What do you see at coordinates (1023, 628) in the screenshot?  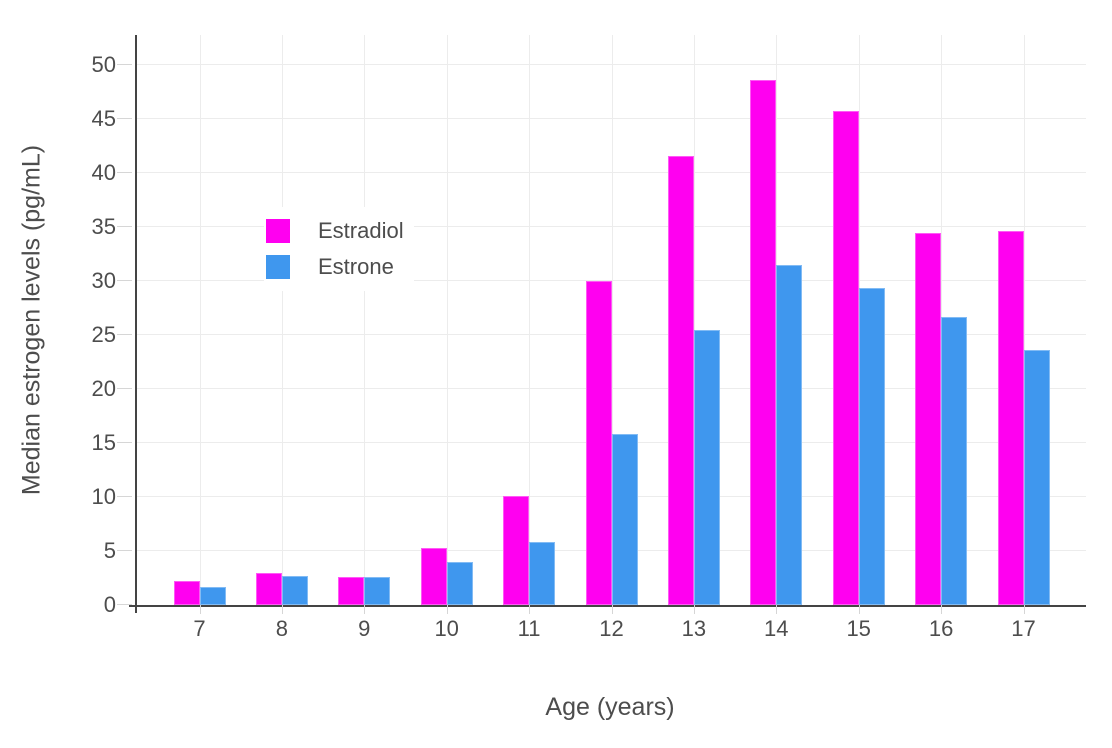 I see `x-tick-label-17: 17` at bounding box center [1023, 628].